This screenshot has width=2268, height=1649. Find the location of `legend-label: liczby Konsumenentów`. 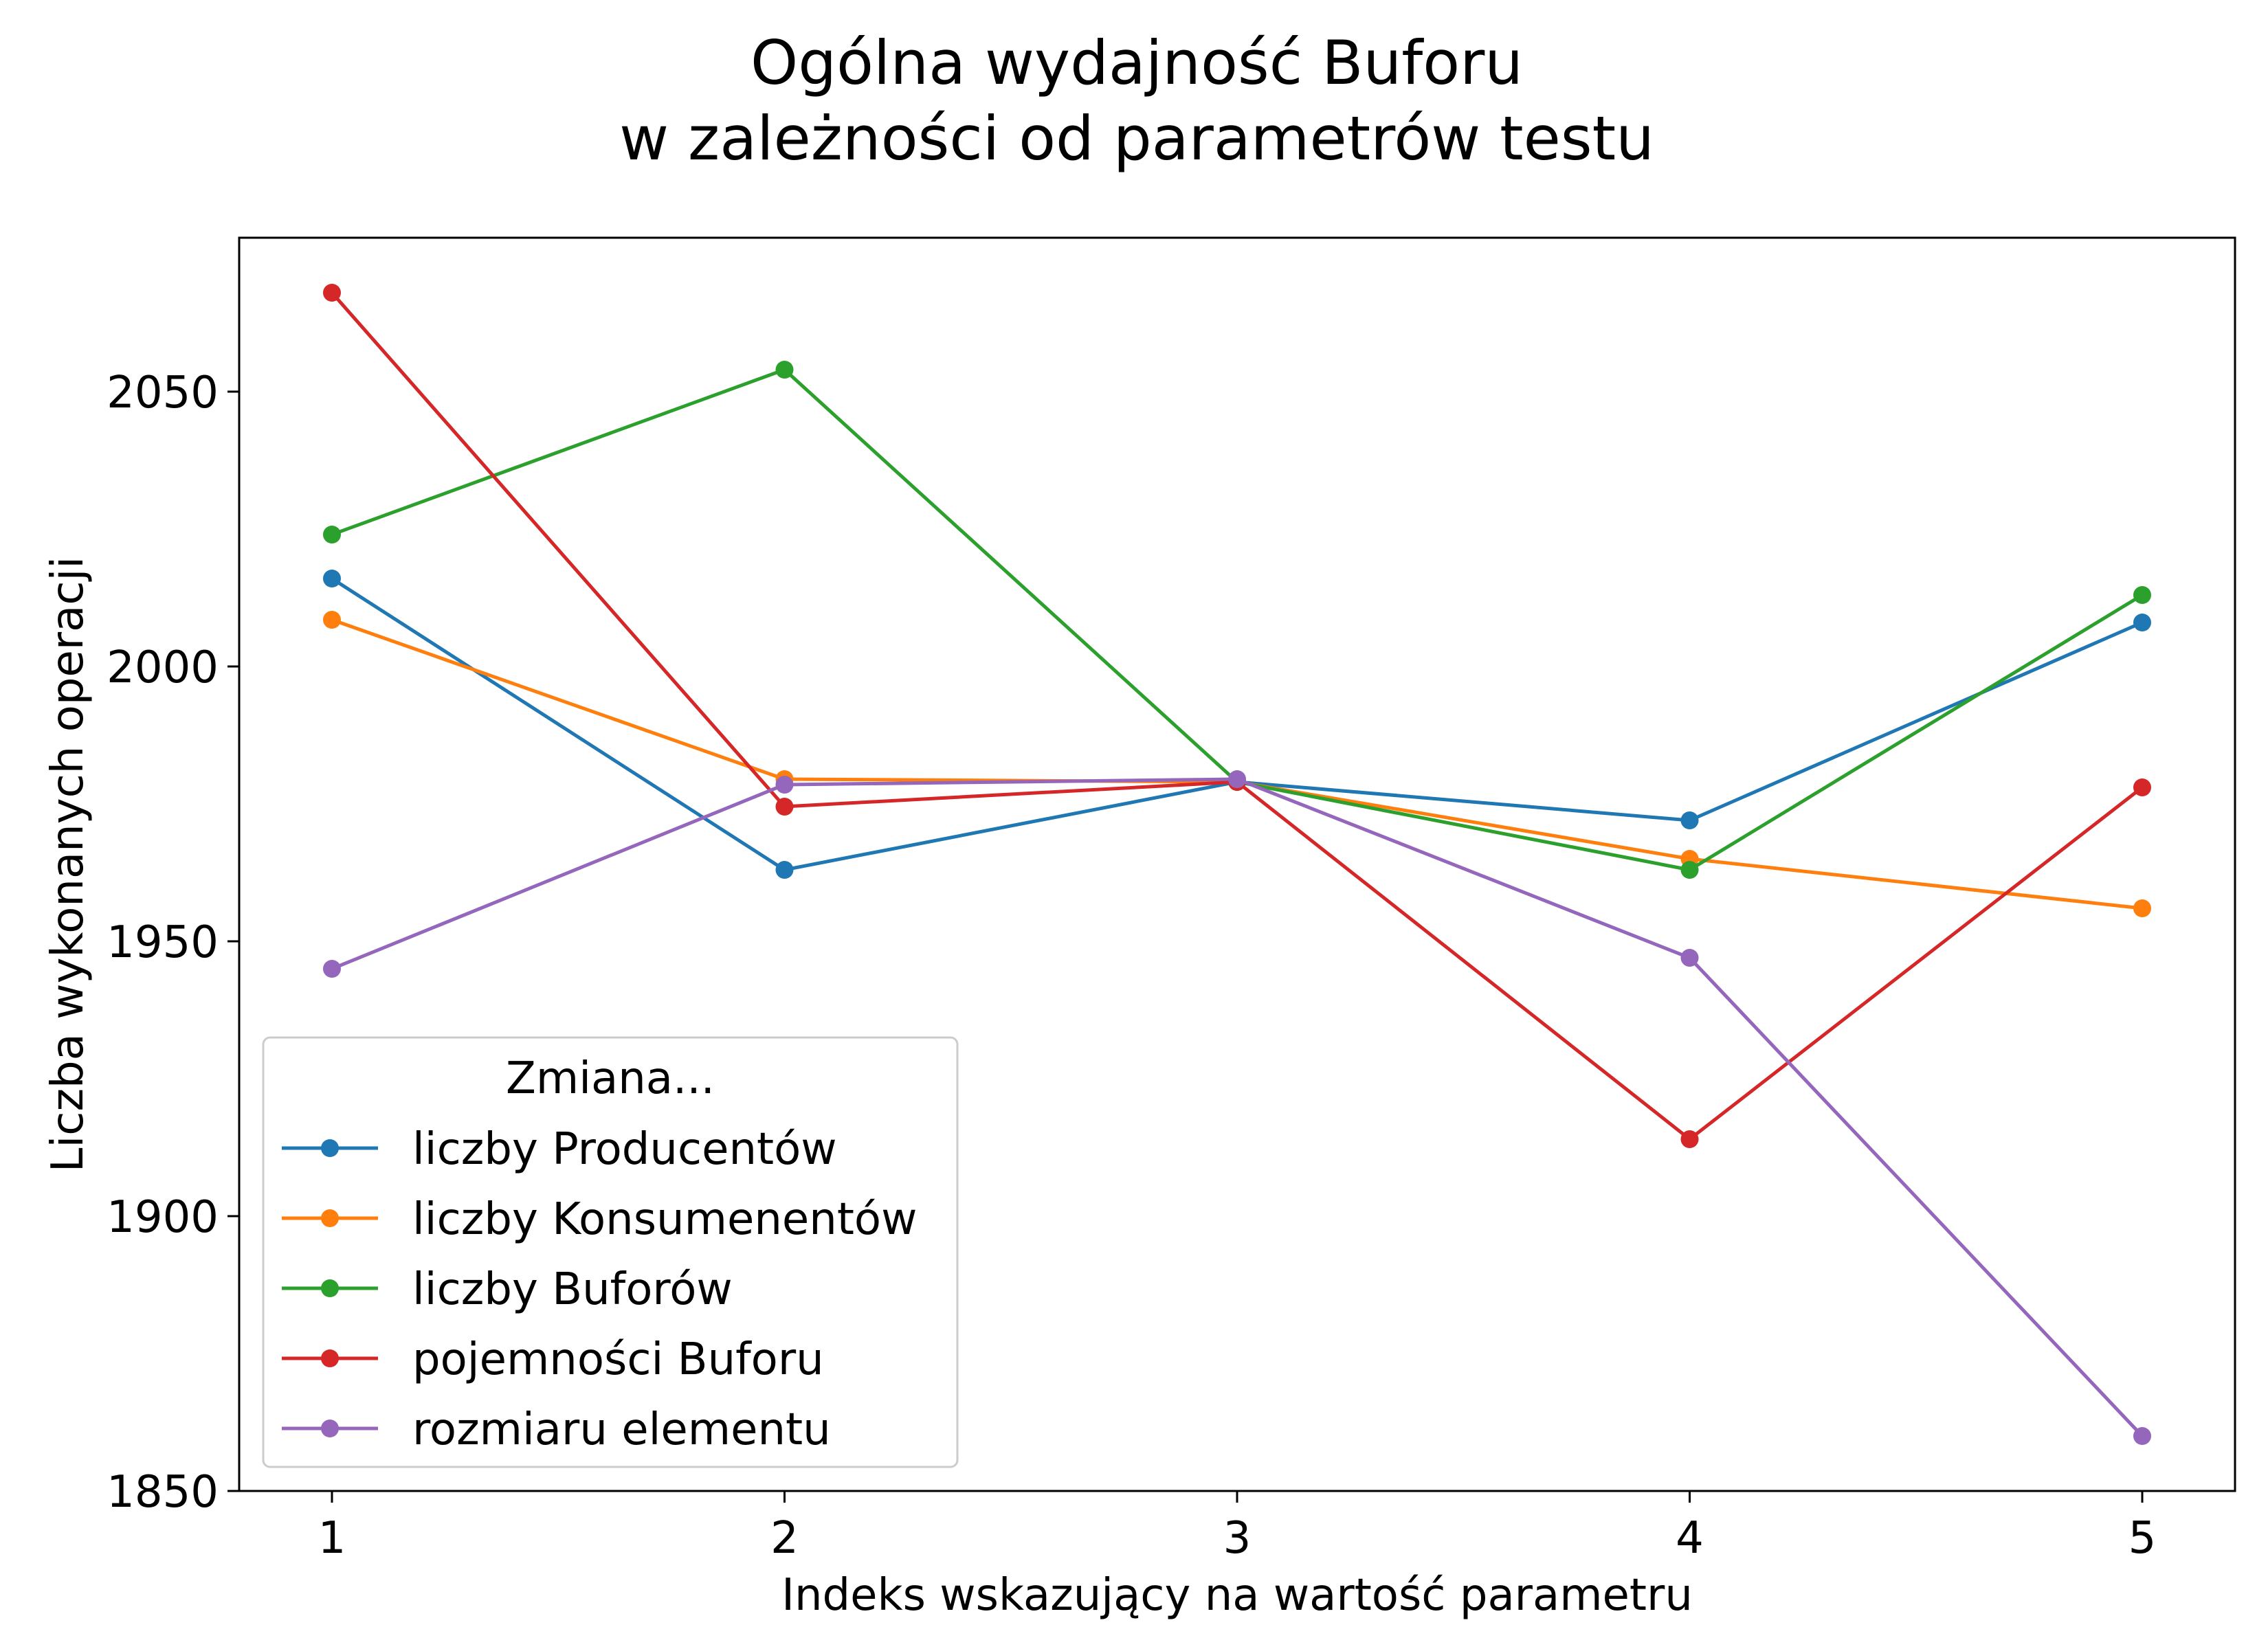

legend-label: liczby Konsumenentów is located at coordinates (664, 1219).